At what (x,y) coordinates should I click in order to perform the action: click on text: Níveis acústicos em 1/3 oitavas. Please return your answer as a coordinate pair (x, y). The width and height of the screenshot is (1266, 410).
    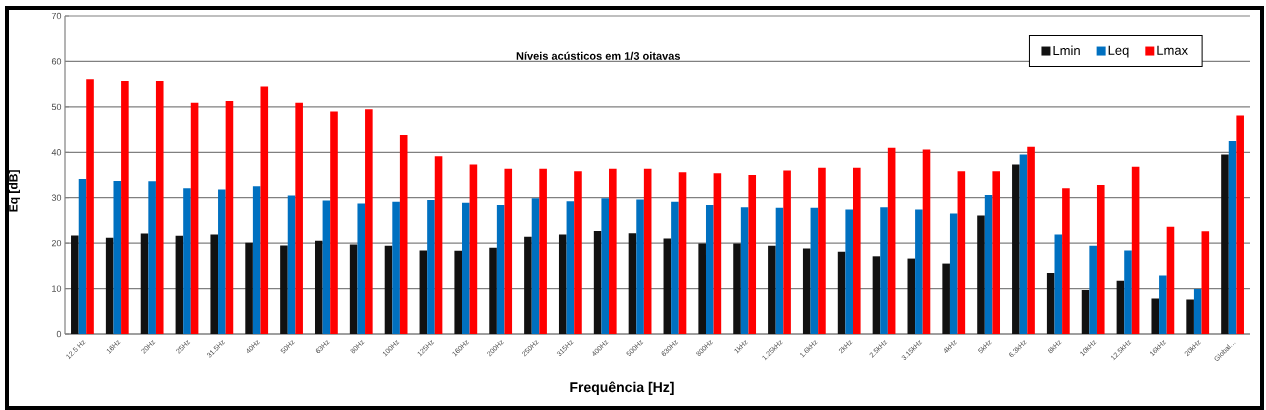
    Looking at the image, I should click on (598, 55).